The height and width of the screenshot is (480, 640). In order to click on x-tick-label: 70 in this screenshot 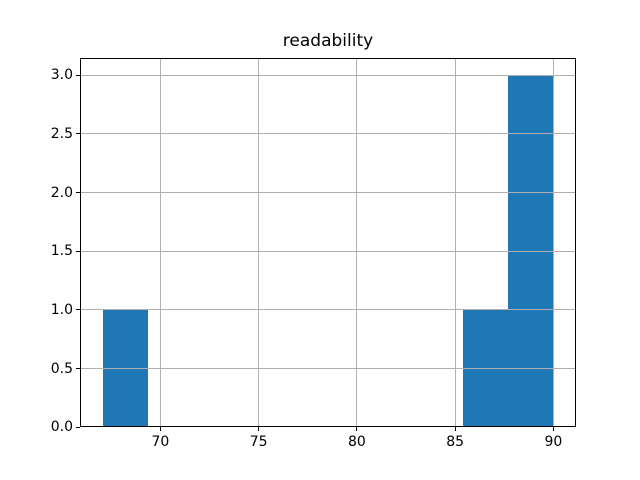, I will do `click(160, 442)`.